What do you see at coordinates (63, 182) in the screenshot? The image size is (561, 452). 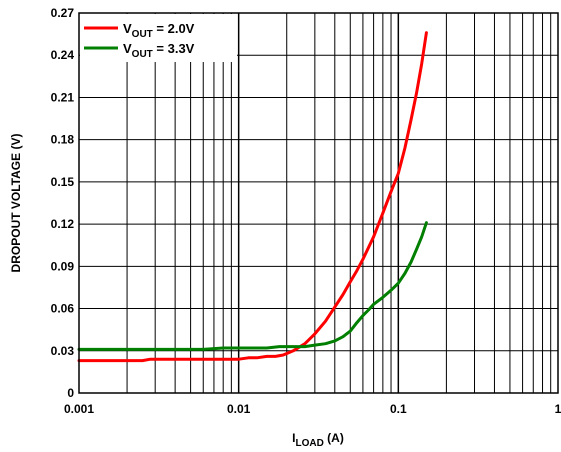 I see `y-tick-label: 0.15` at bounding box center [63, 182].